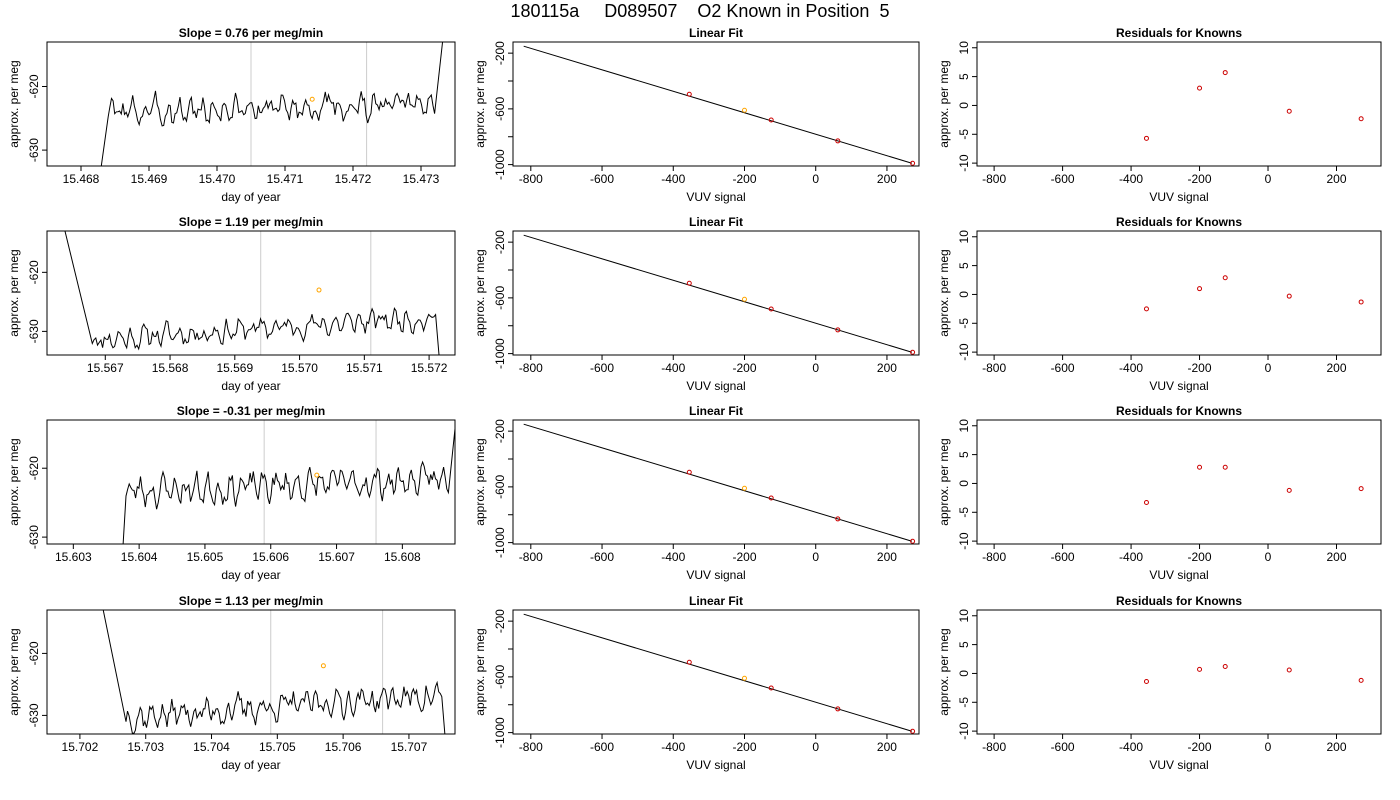 The image size is (1400, 800). Describe the element at coordinates (145, 747) in the screenshot. I see `x-tick-label: 15.703` at that location.